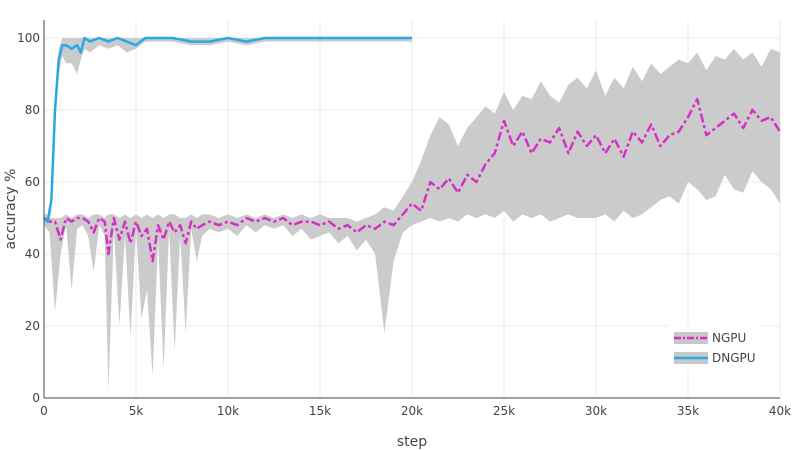 This screenshot has height=450, width=800. What do you see at coordinates (729, 338) in the screenshot?
I see `legend-label: NGPU` at bounding box center [729, 338].